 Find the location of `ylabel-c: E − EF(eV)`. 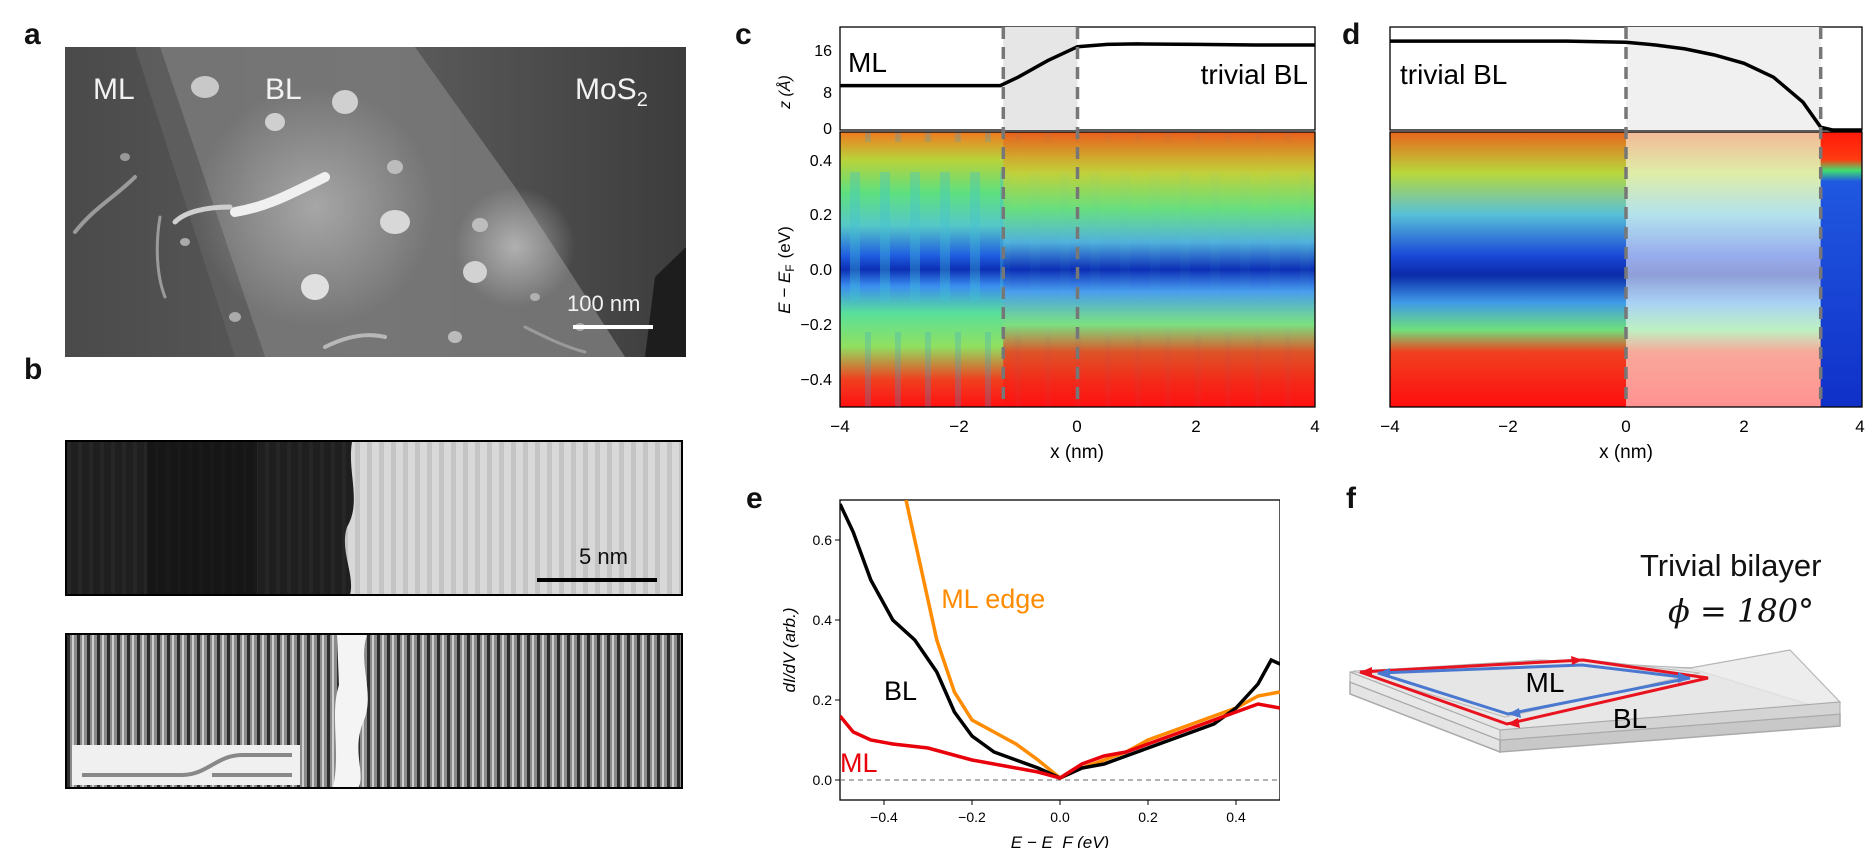

ylabel-c: E − EF(eV) is located at coordinates (786, 270).